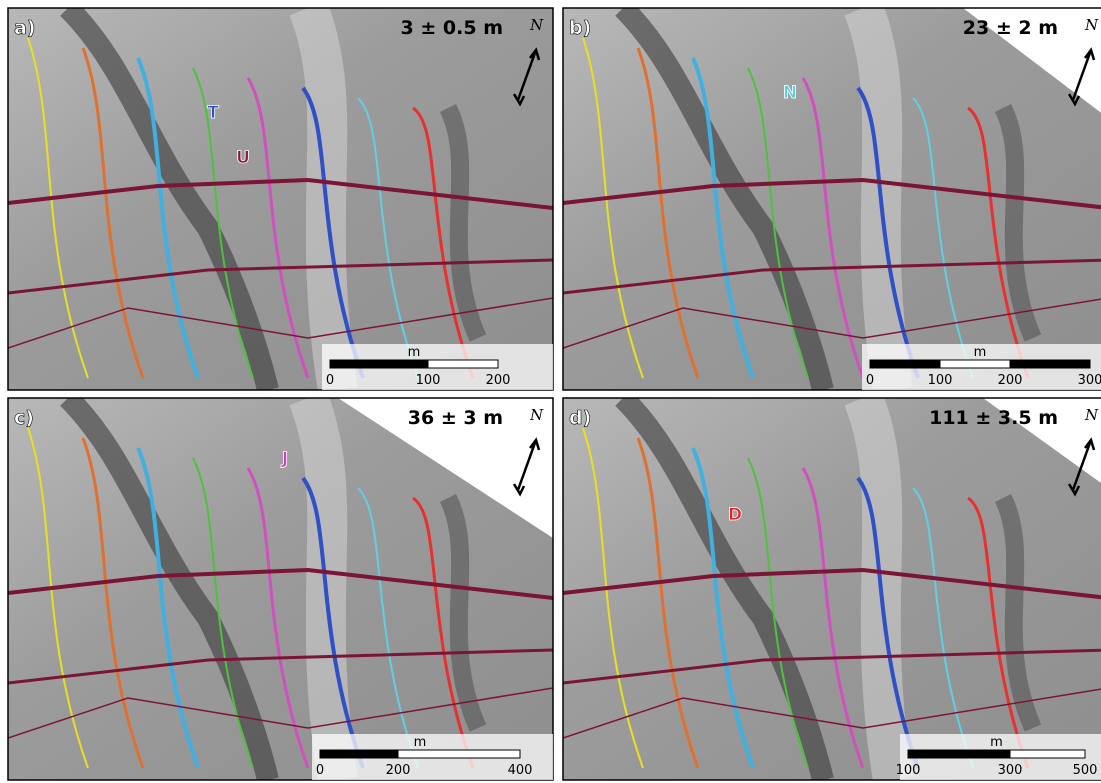 This screenshot has height=783, width=1101. Describe the element at coordinates (993, 418) in the screenshot. I see `offset-label: 111 ± 3.5 m` at that location.